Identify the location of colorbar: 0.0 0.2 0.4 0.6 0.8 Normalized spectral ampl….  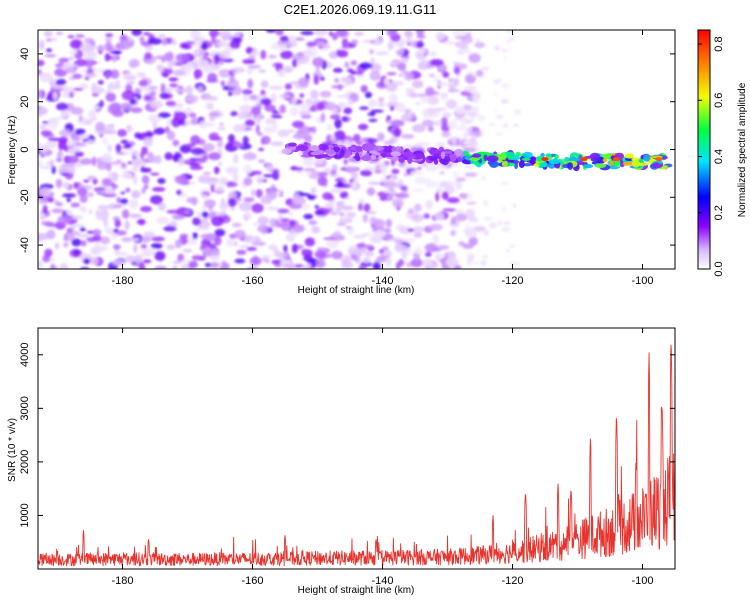
(722, 153).